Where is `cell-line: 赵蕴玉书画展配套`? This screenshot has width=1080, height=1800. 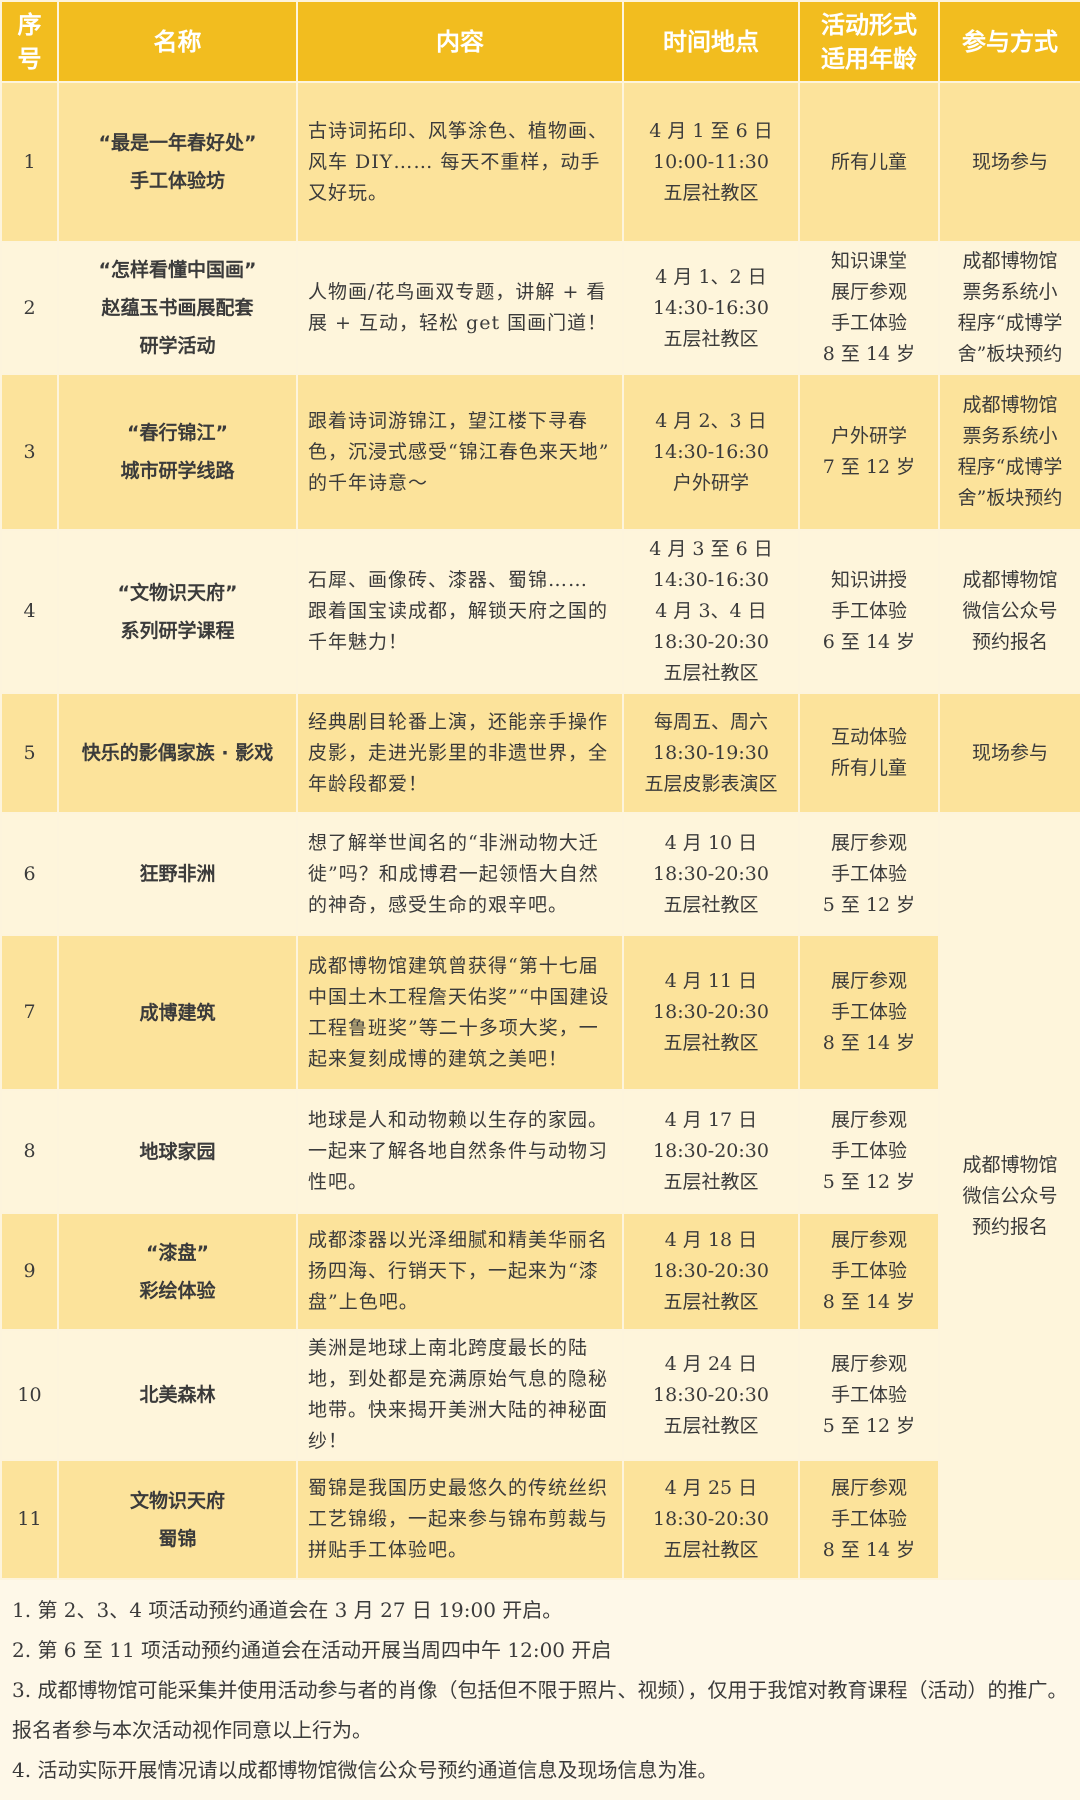
cell-line: 赵蕴玉书画展配套 is located at coordinates (177, 308).